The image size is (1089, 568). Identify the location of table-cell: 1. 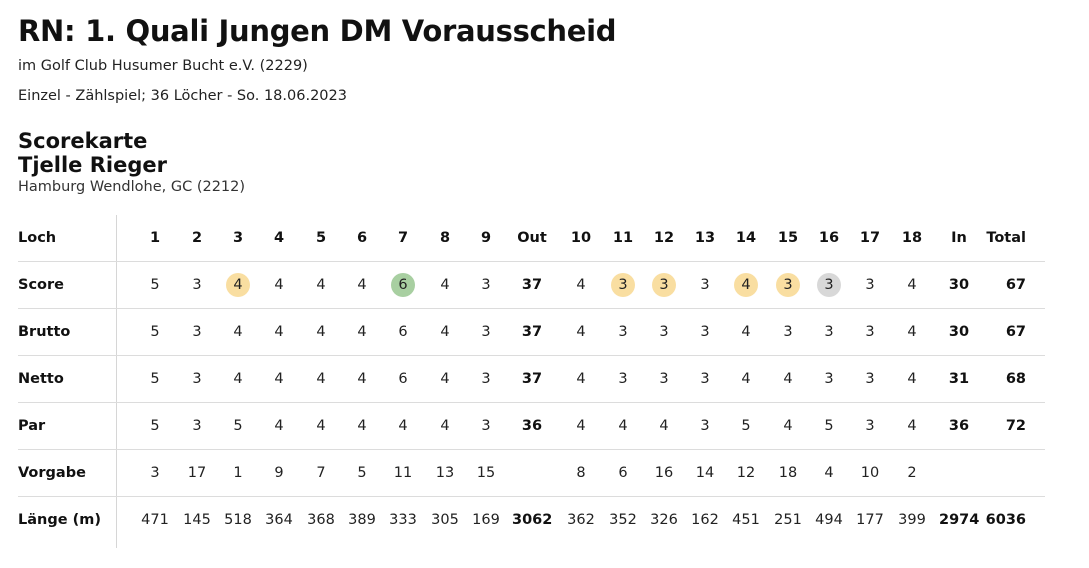
(238, 473).